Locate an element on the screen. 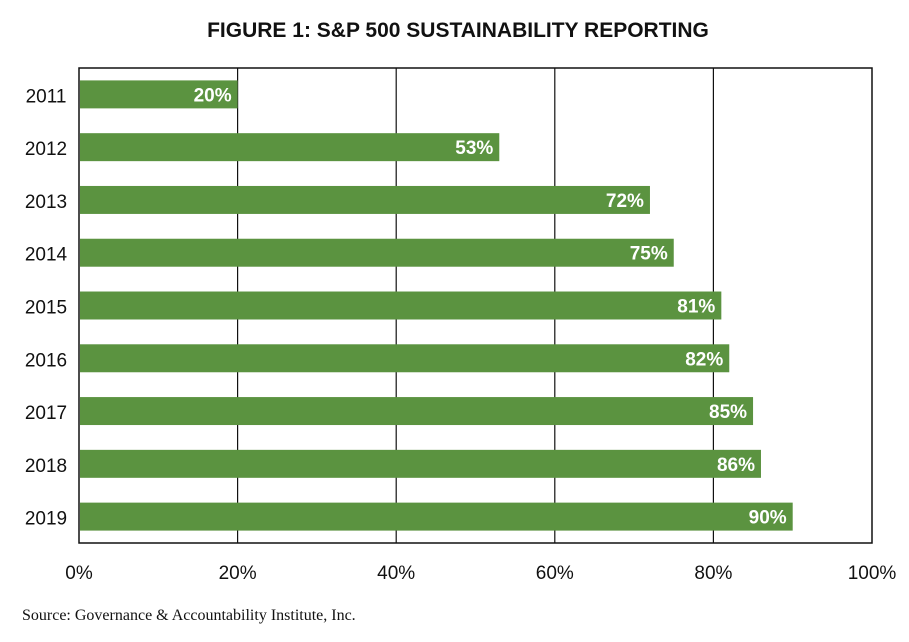  category-label: 2019 is located at coordinates (46, 519).